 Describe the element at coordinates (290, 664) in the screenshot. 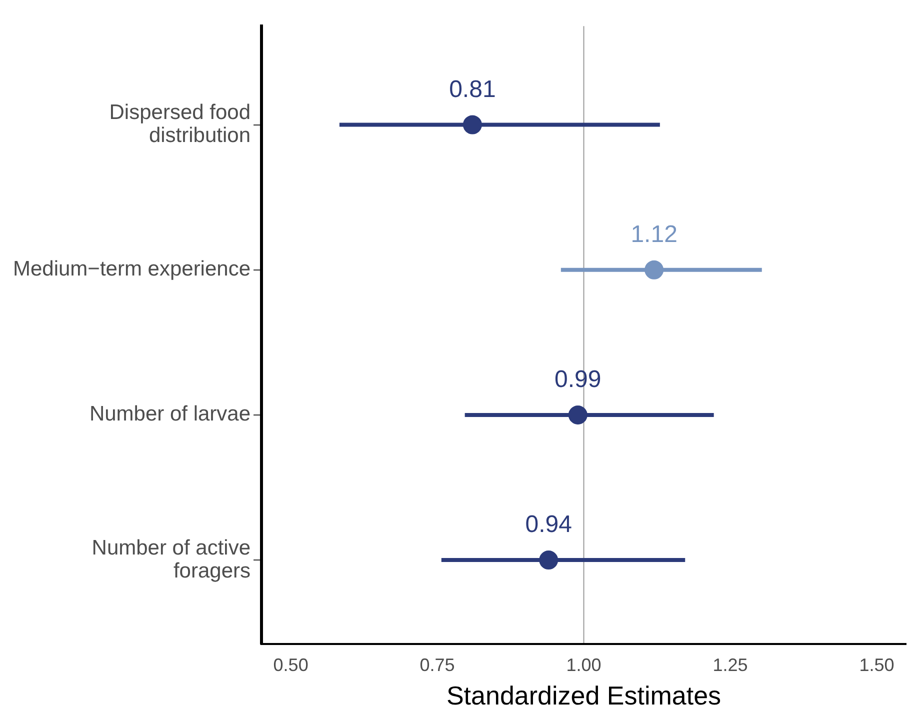

I see `x-tick-label: 0.50` at that location.